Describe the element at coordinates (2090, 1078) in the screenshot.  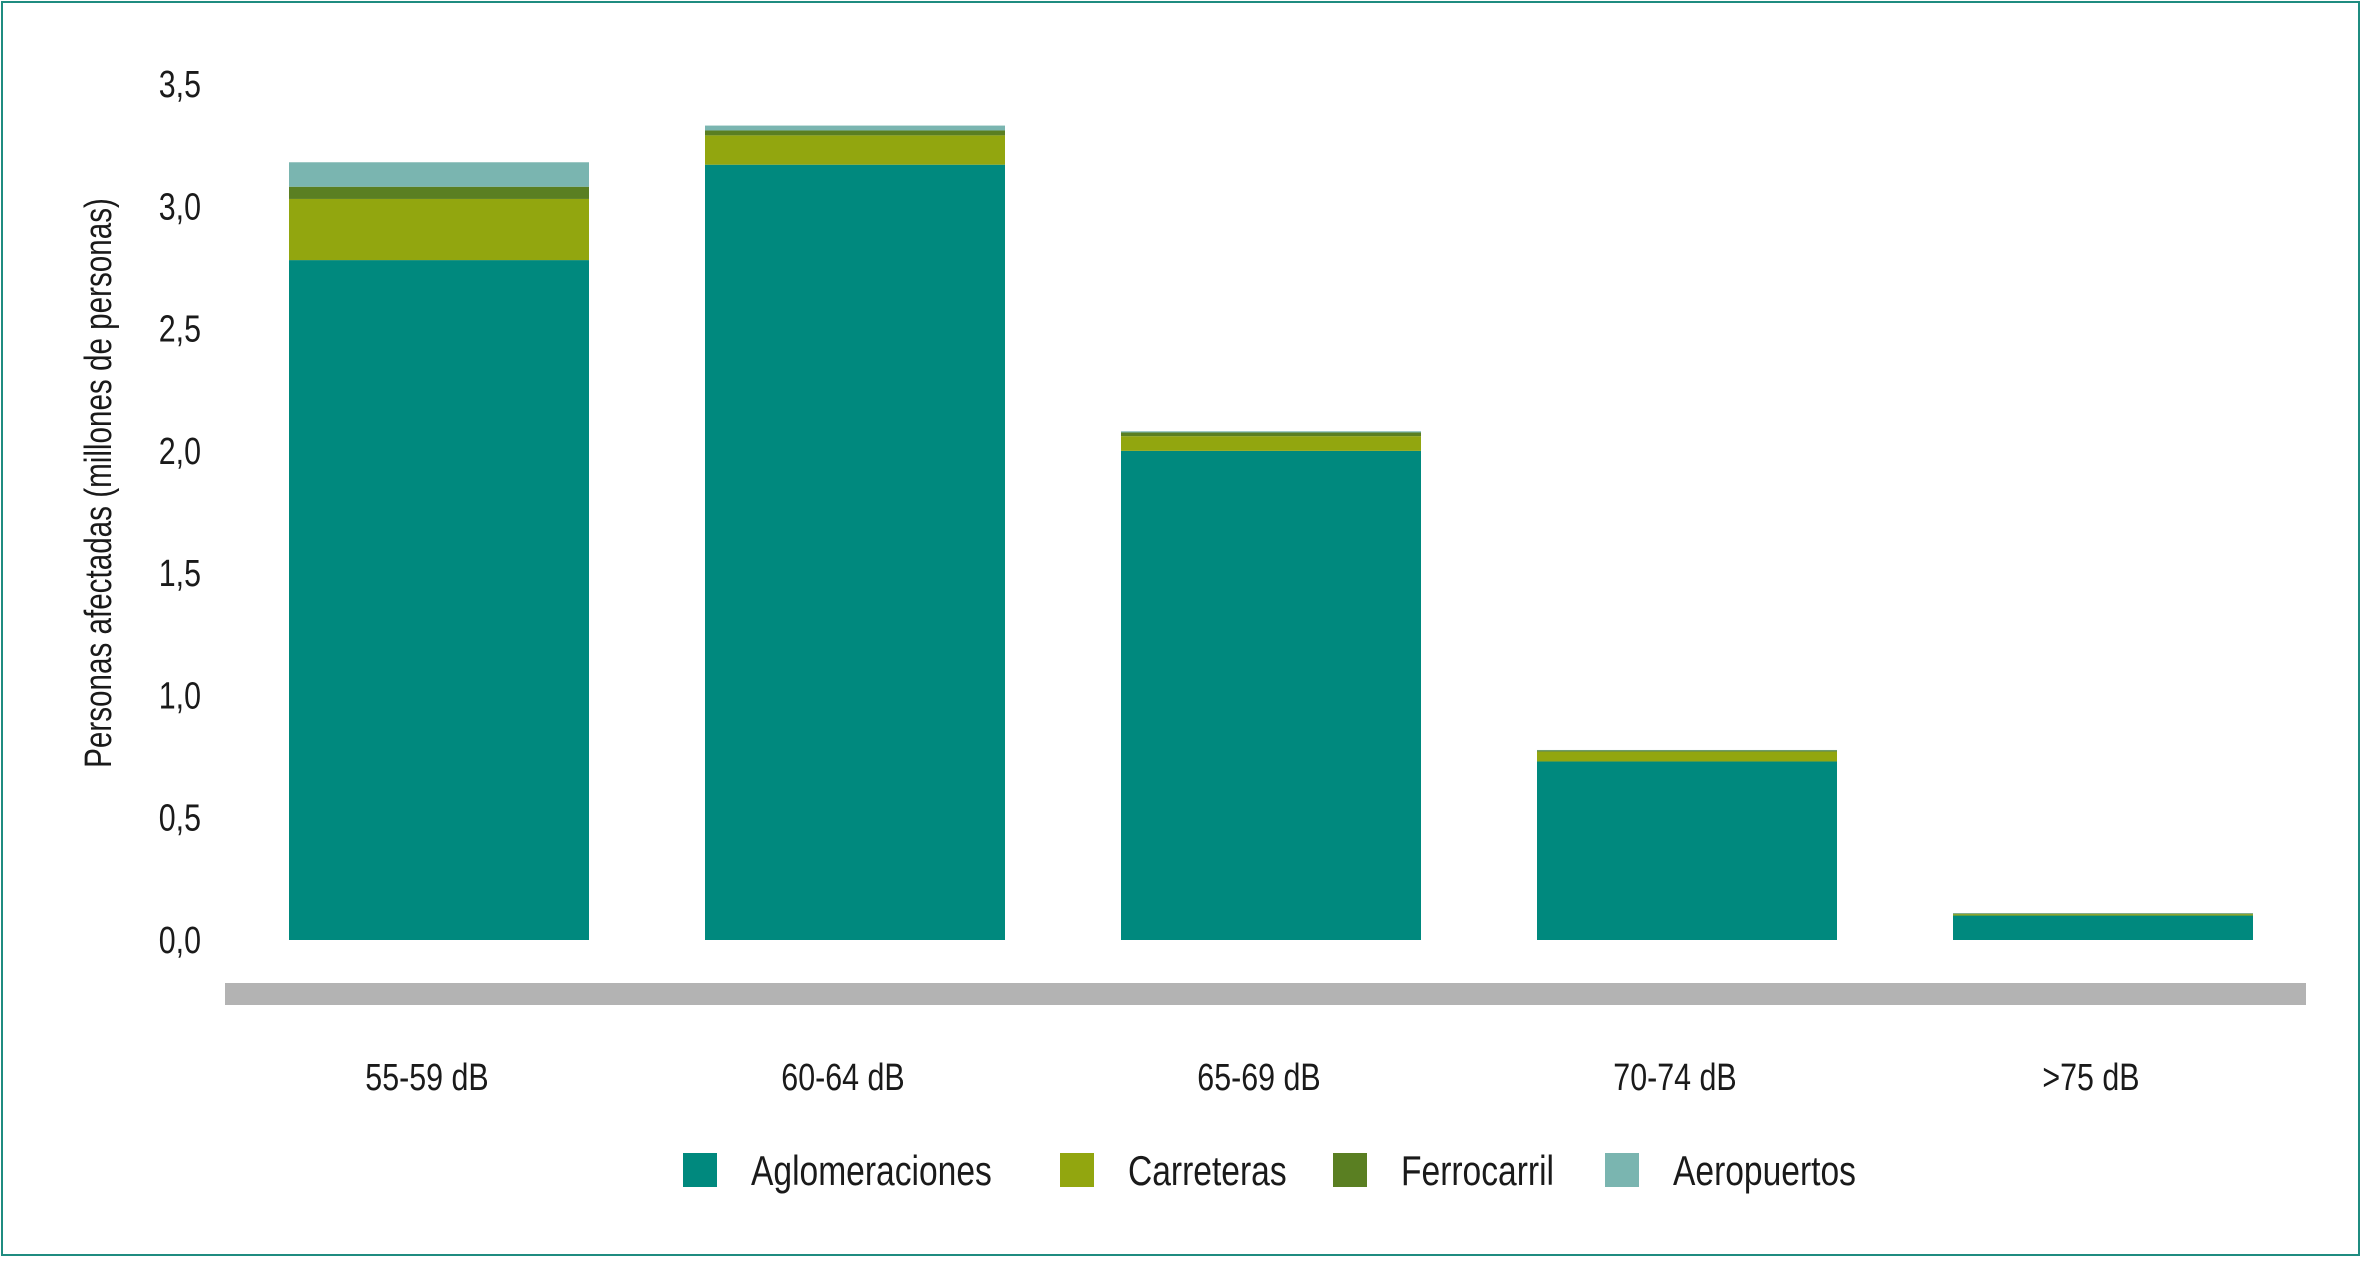
I see `x-category-label: >75 dB` at that location.